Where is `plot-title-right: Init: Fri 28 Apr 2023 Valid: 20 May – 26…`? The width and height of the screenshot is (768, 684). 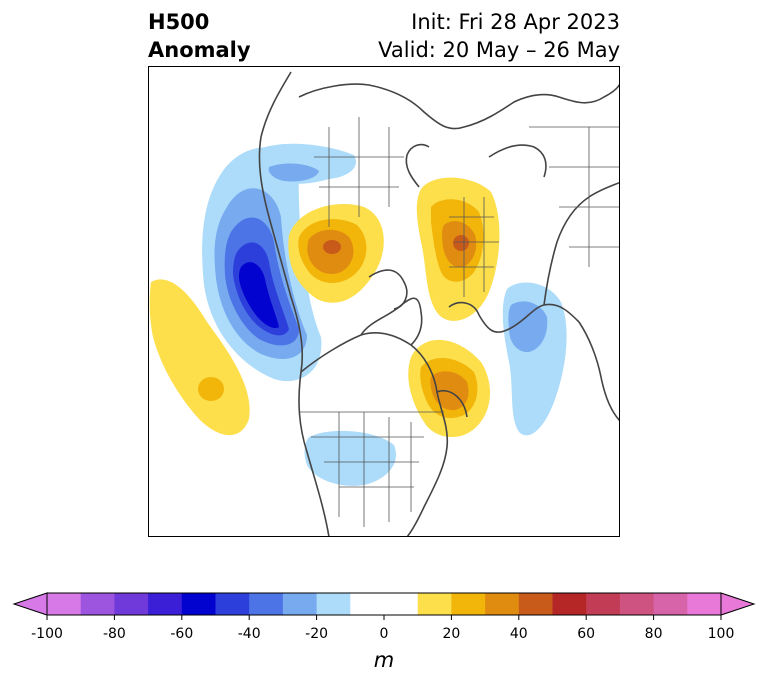
plot-title-right: Init: Fri 28 Apr 2023 Valid: 20 May – 26… is located at coordinates (499, 36).